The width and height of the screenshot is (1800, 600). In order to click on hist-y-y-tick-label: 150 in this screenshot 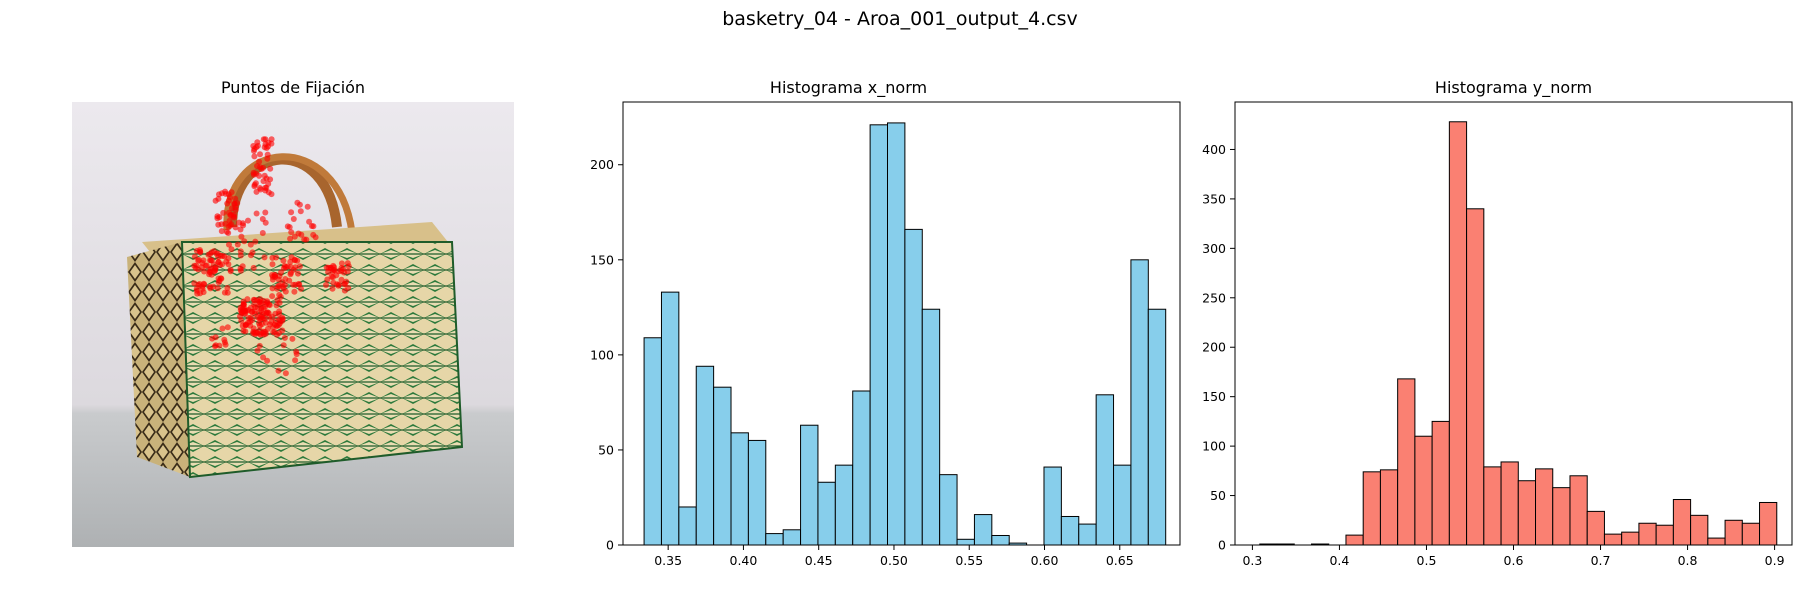, I will do `click(1214, 396)`.